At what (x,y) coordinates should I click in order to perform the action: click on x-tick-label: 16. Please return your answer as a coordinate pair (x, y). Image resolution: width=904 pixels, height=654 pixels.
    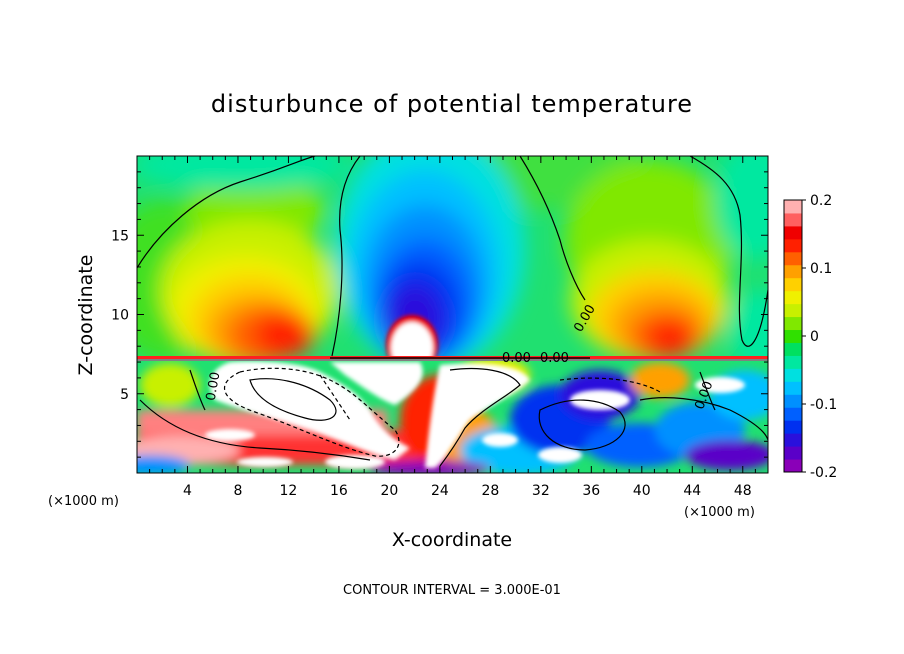
    Looking at the image, I should click on (339, 491).